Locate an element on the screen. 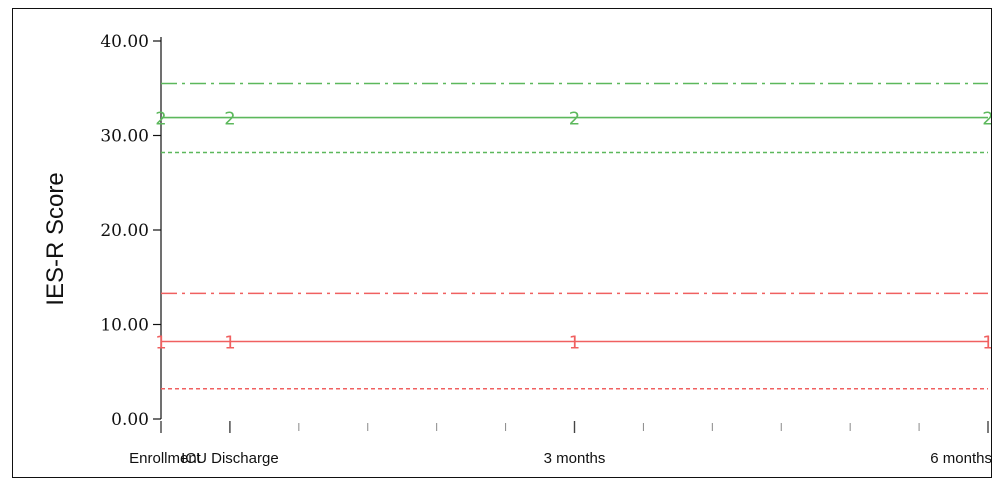  y-tick-label: 40.00 is located at coordinates (124, 42).